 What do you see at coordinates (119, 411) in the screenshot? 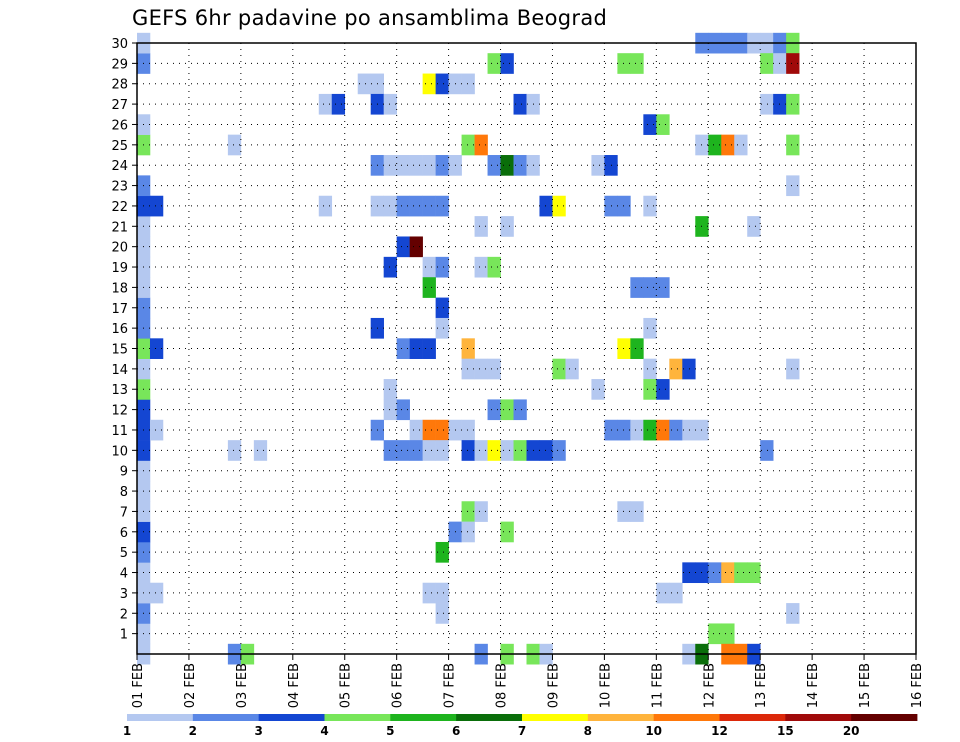
I see `y-tick-label: 12` at bounding box center [119, 411].